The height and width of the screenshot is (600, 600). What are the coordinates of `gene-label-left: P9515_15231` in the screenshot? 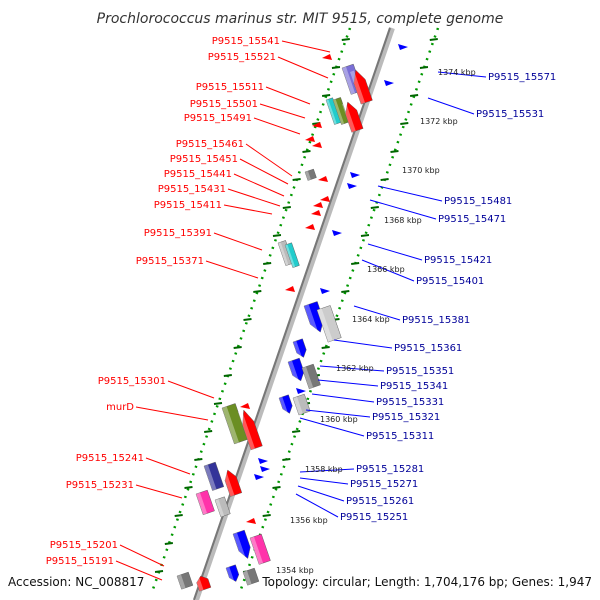 It's located at (100, 485).